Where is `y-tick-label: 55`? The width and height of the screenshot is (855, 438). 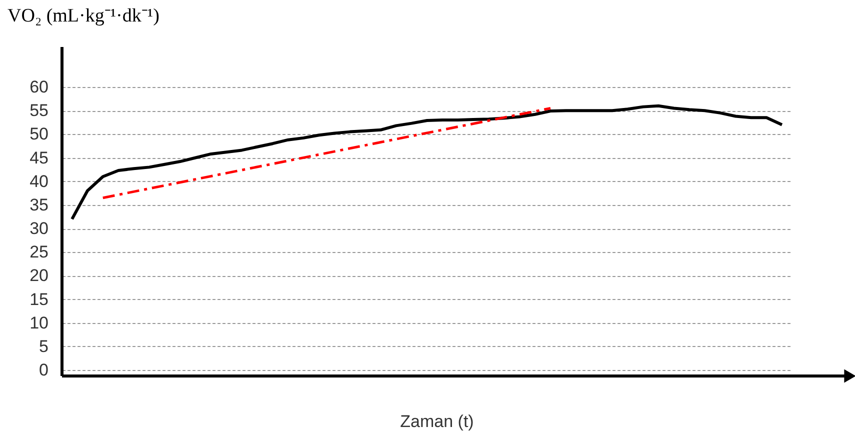
y-tick-label: 55 is located at coordinates (39, 110).